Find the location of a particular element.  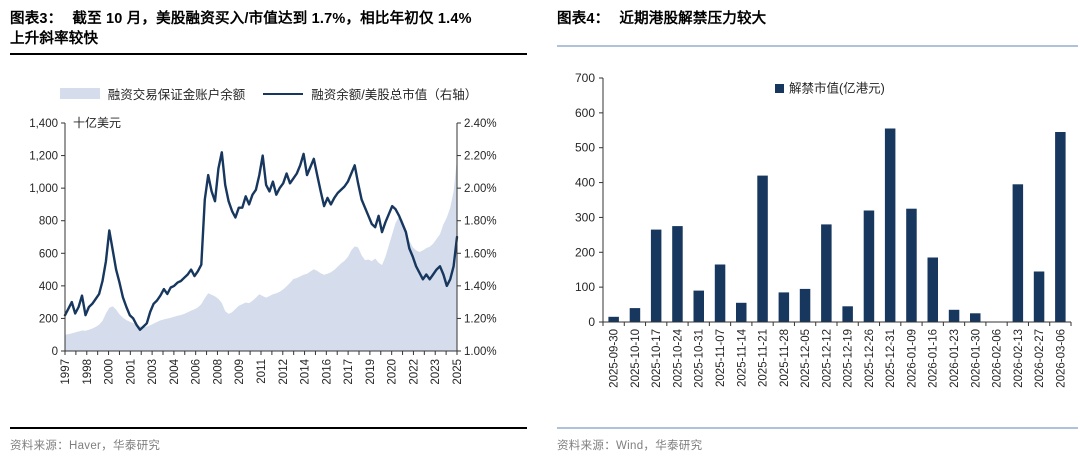

svg-text: 2.20% is located at coordinates (480, 157).